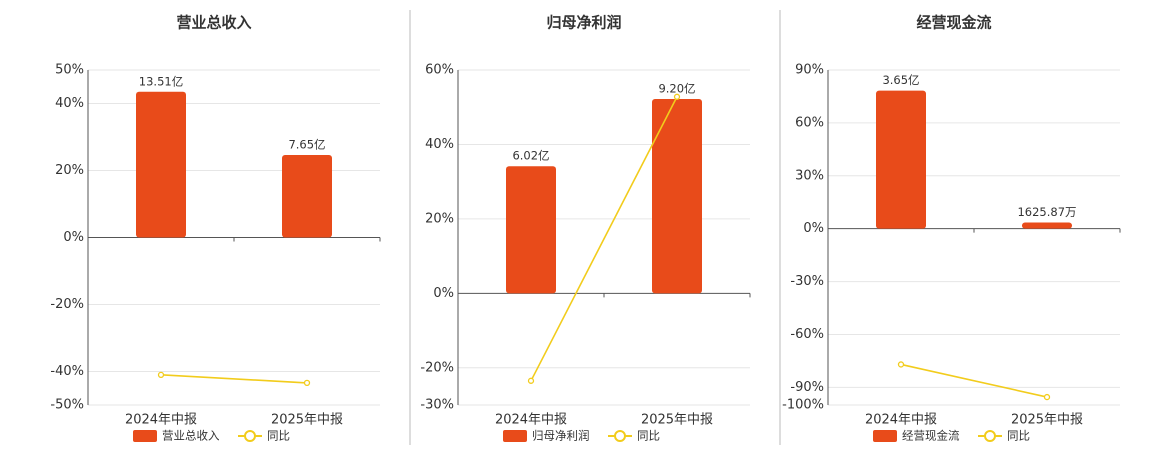  What do you see at coordinates (306, 144) in the screenshot?
I see `data-label: 7.65亿` at bounding box center [306, 144].